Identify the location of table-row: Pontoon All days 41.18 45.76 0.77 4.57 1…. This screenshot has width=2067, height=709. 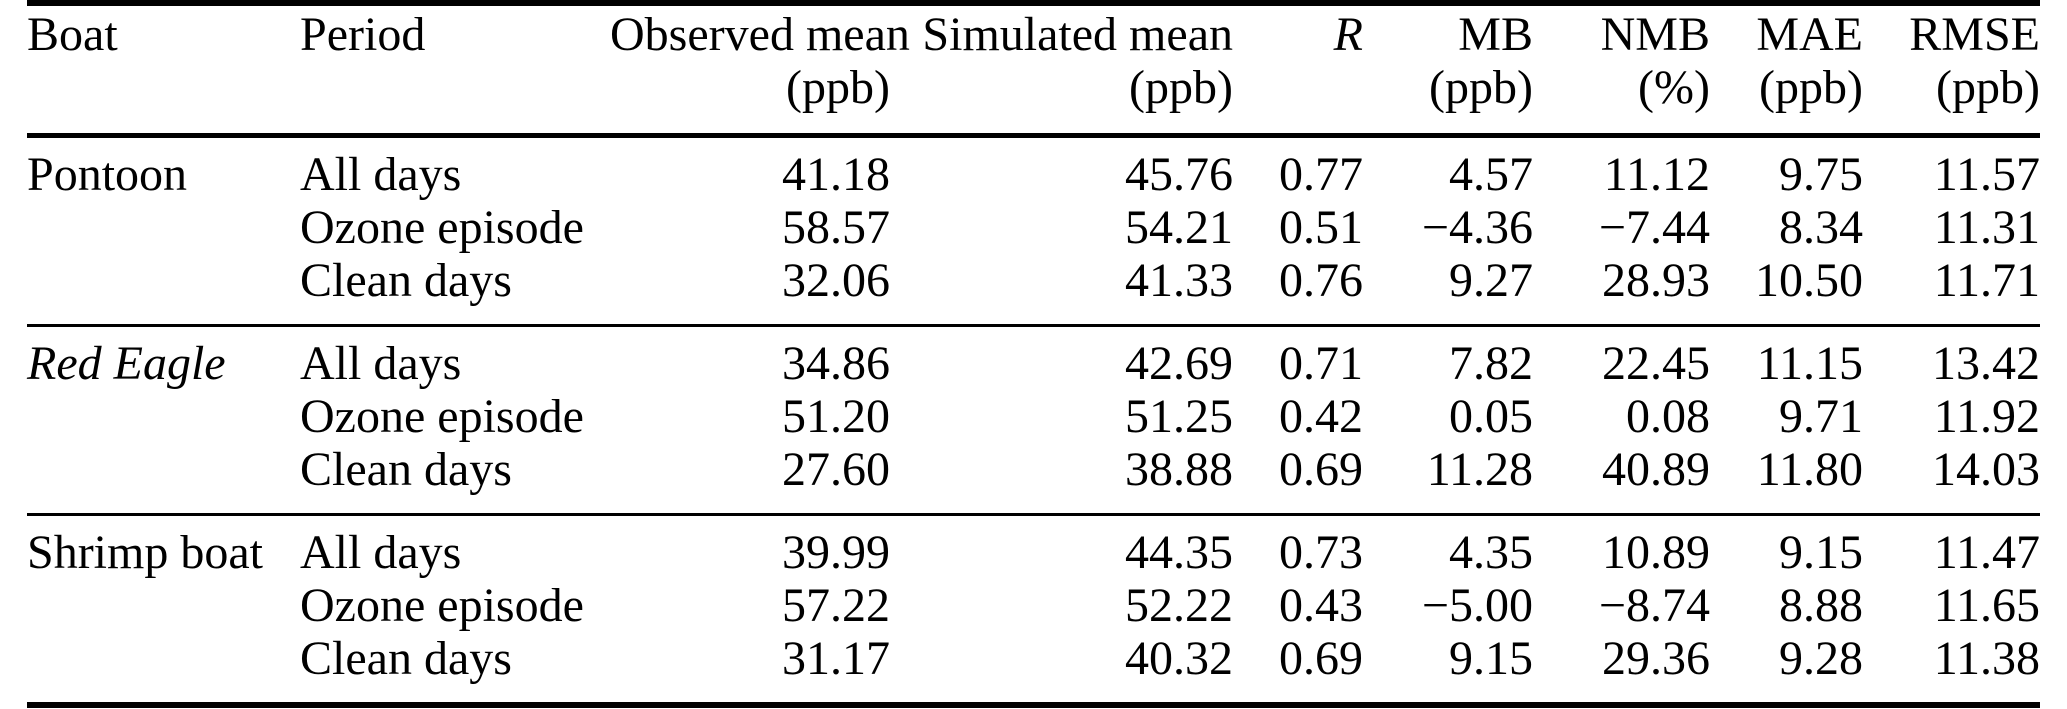
(1033, 169).